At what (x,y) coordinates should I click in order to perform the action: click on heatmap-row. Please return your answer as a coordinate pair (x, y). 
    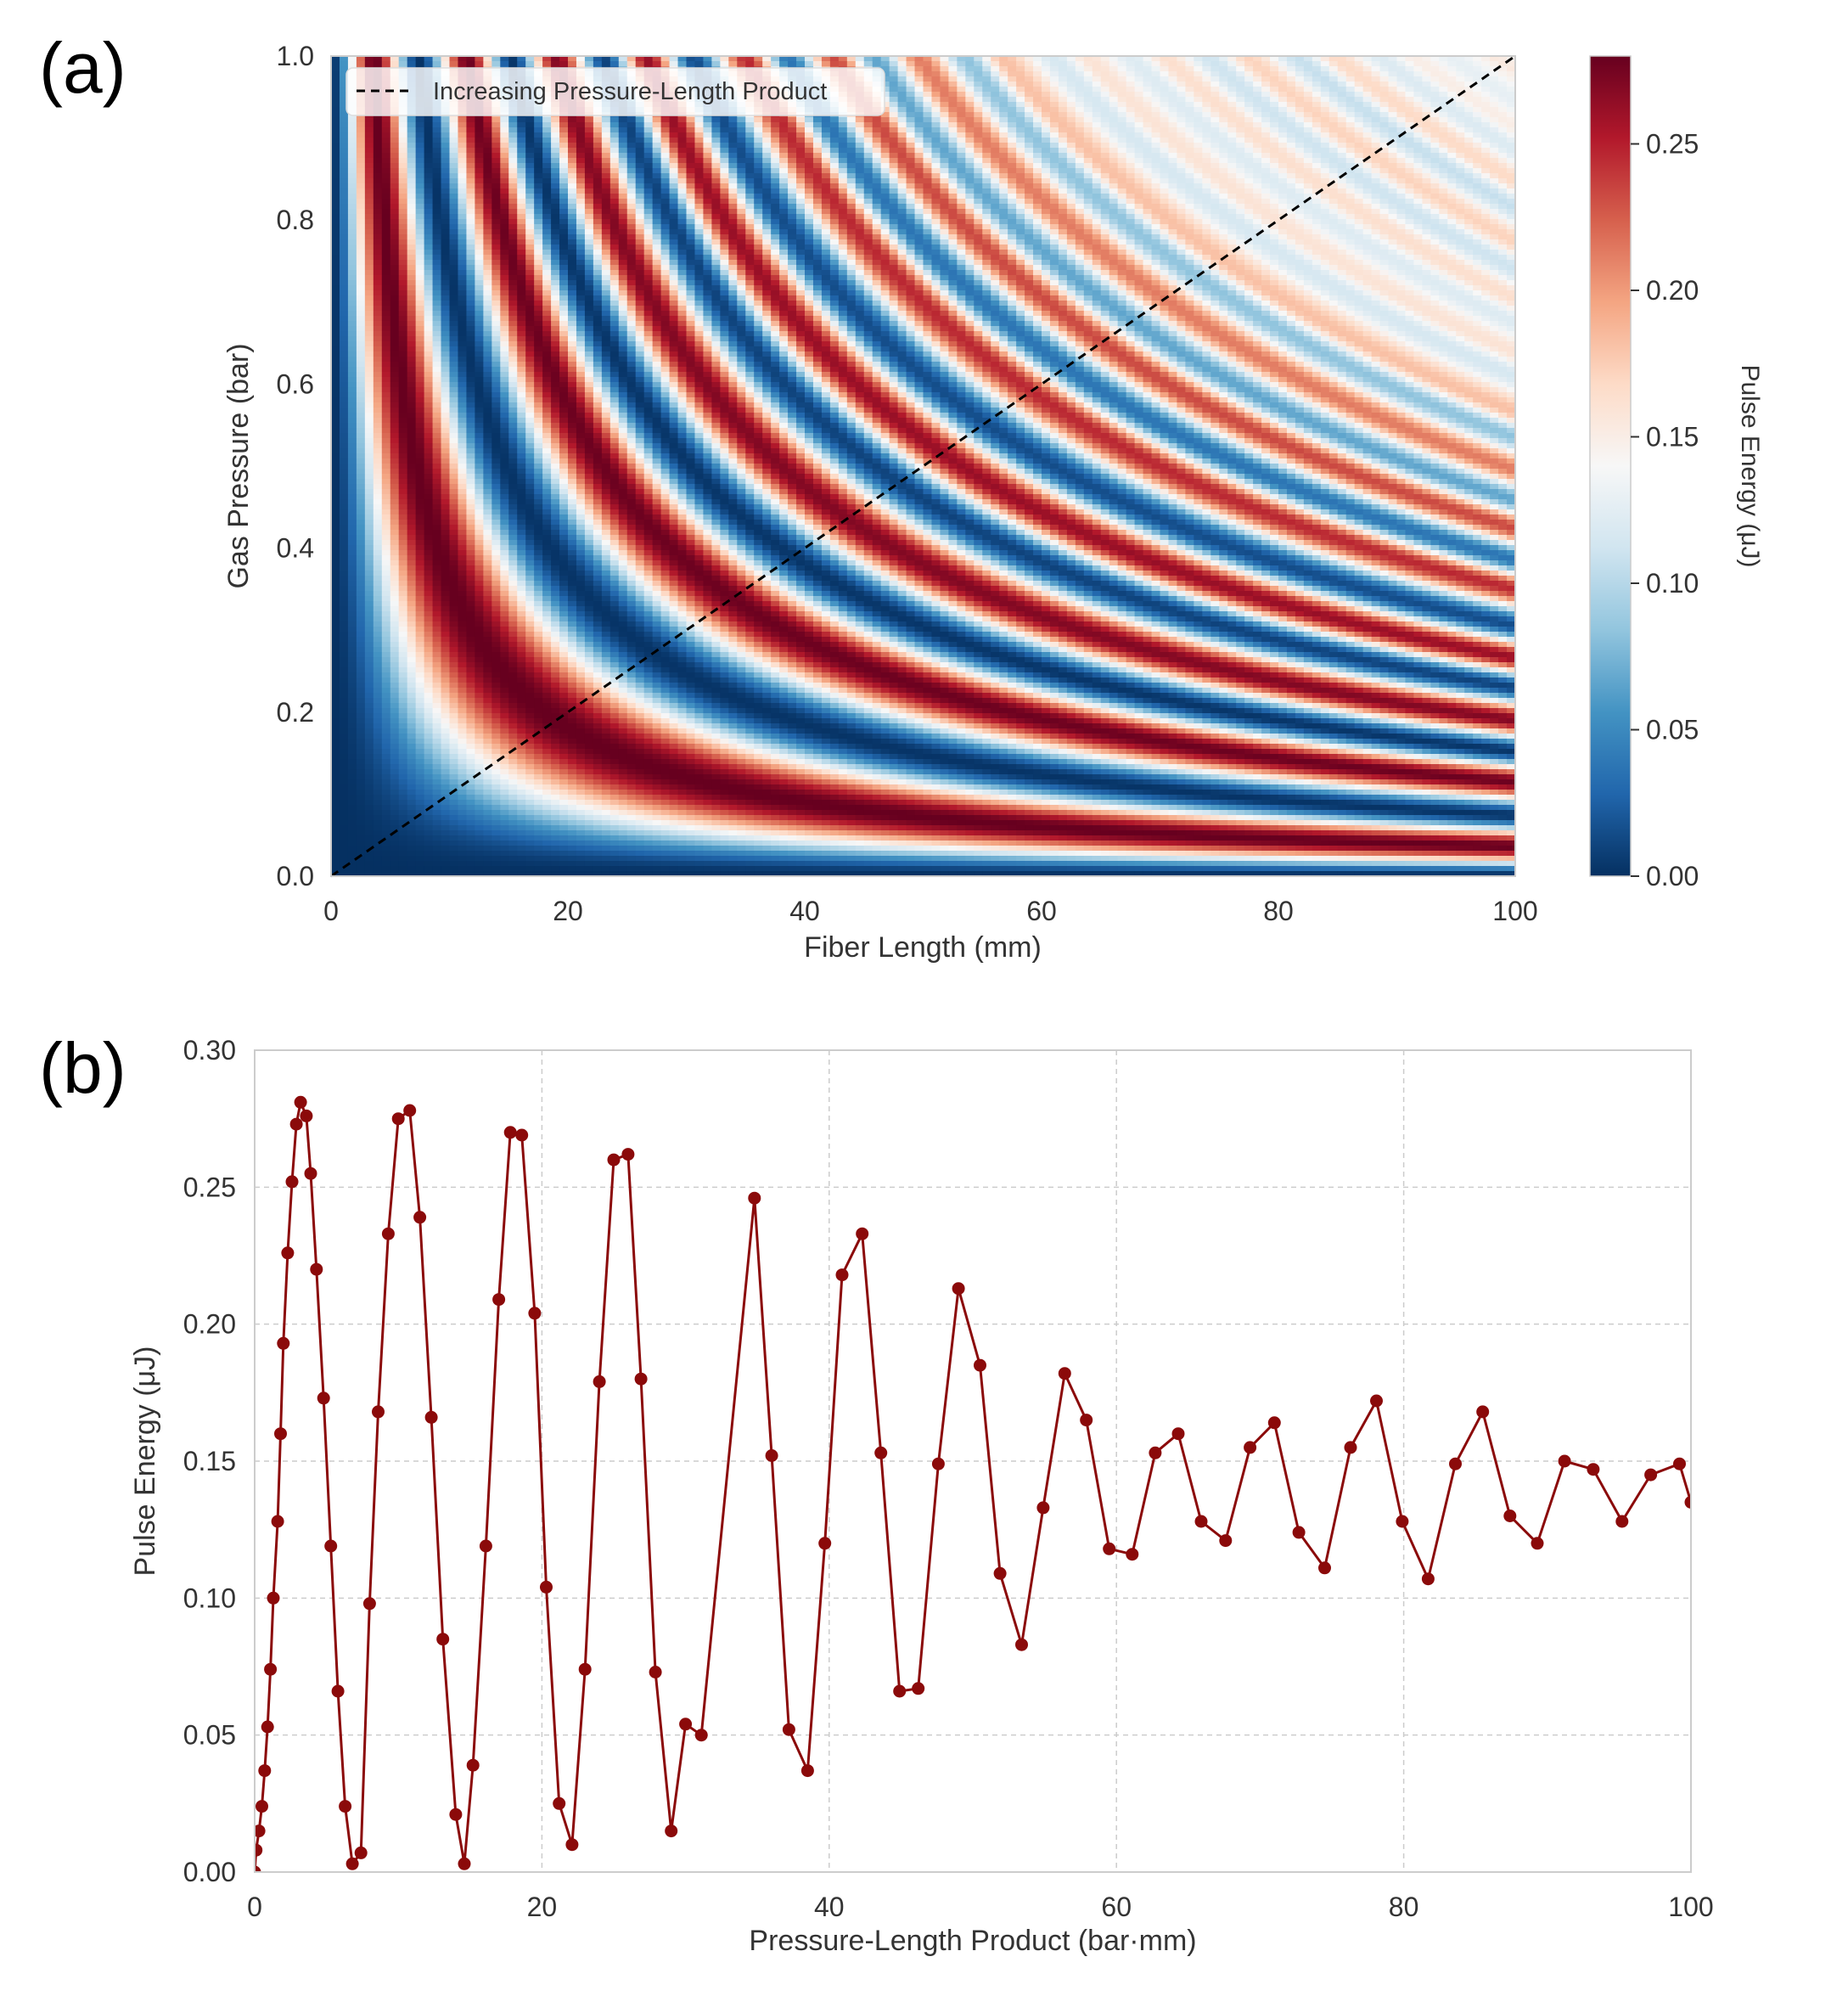
    Looking at the image, I should click on (923, 237).